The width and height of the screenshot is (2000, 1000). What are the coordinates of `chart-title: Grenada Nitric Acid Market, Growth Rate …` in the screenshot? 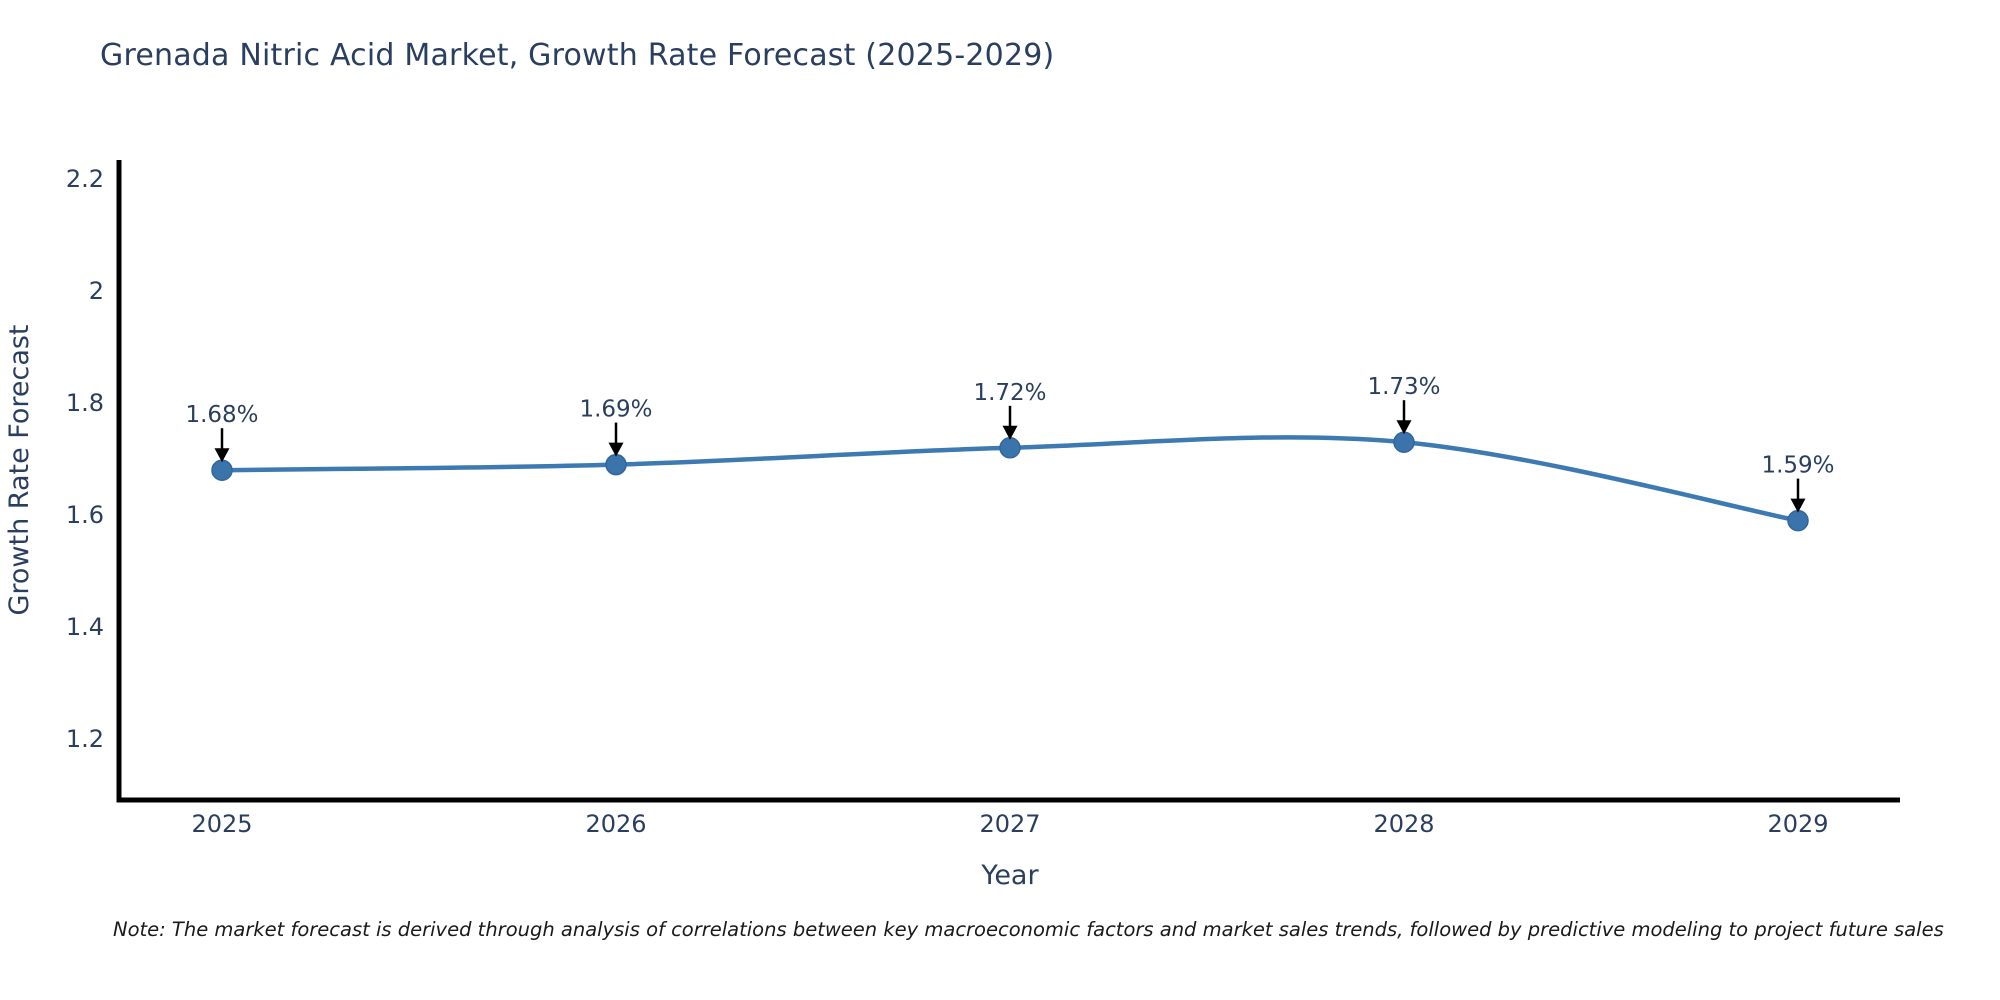 It's located at (577, 55).